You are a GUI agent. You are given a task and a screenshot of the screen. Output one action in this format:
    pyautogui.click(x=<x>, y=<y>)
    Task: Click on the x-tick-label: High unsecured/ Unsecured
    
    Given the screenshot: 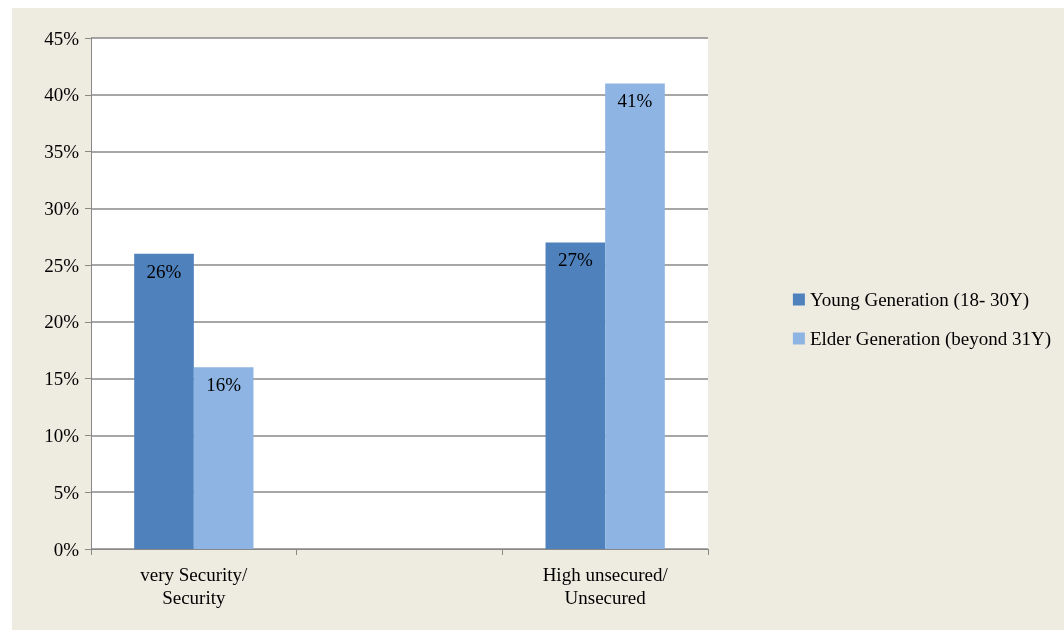 What is the action you would take?
    pyautogui.click(x=605, y=586)
    